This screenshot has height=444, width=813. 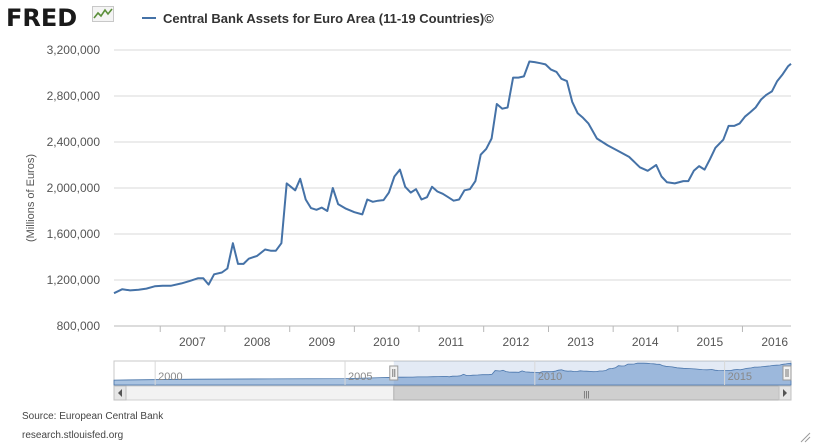 What do you see at coordinates (192, 342) in the screenshot?
I see `x-tick-label: 2007` at bounding box center [192, 342].